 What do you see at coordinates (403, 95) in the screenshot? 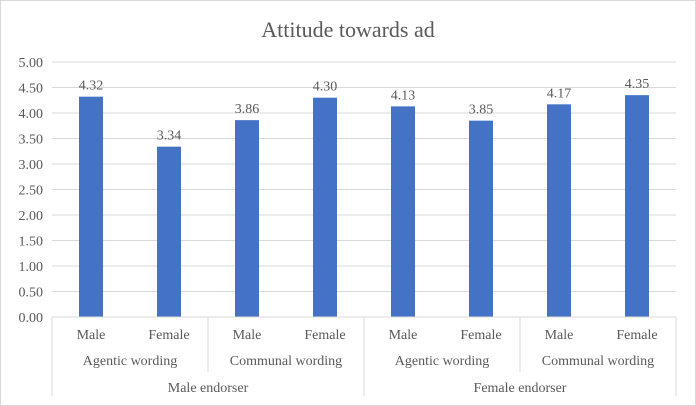
I see `data-label: 4.13` at bounding box center [403, 95].